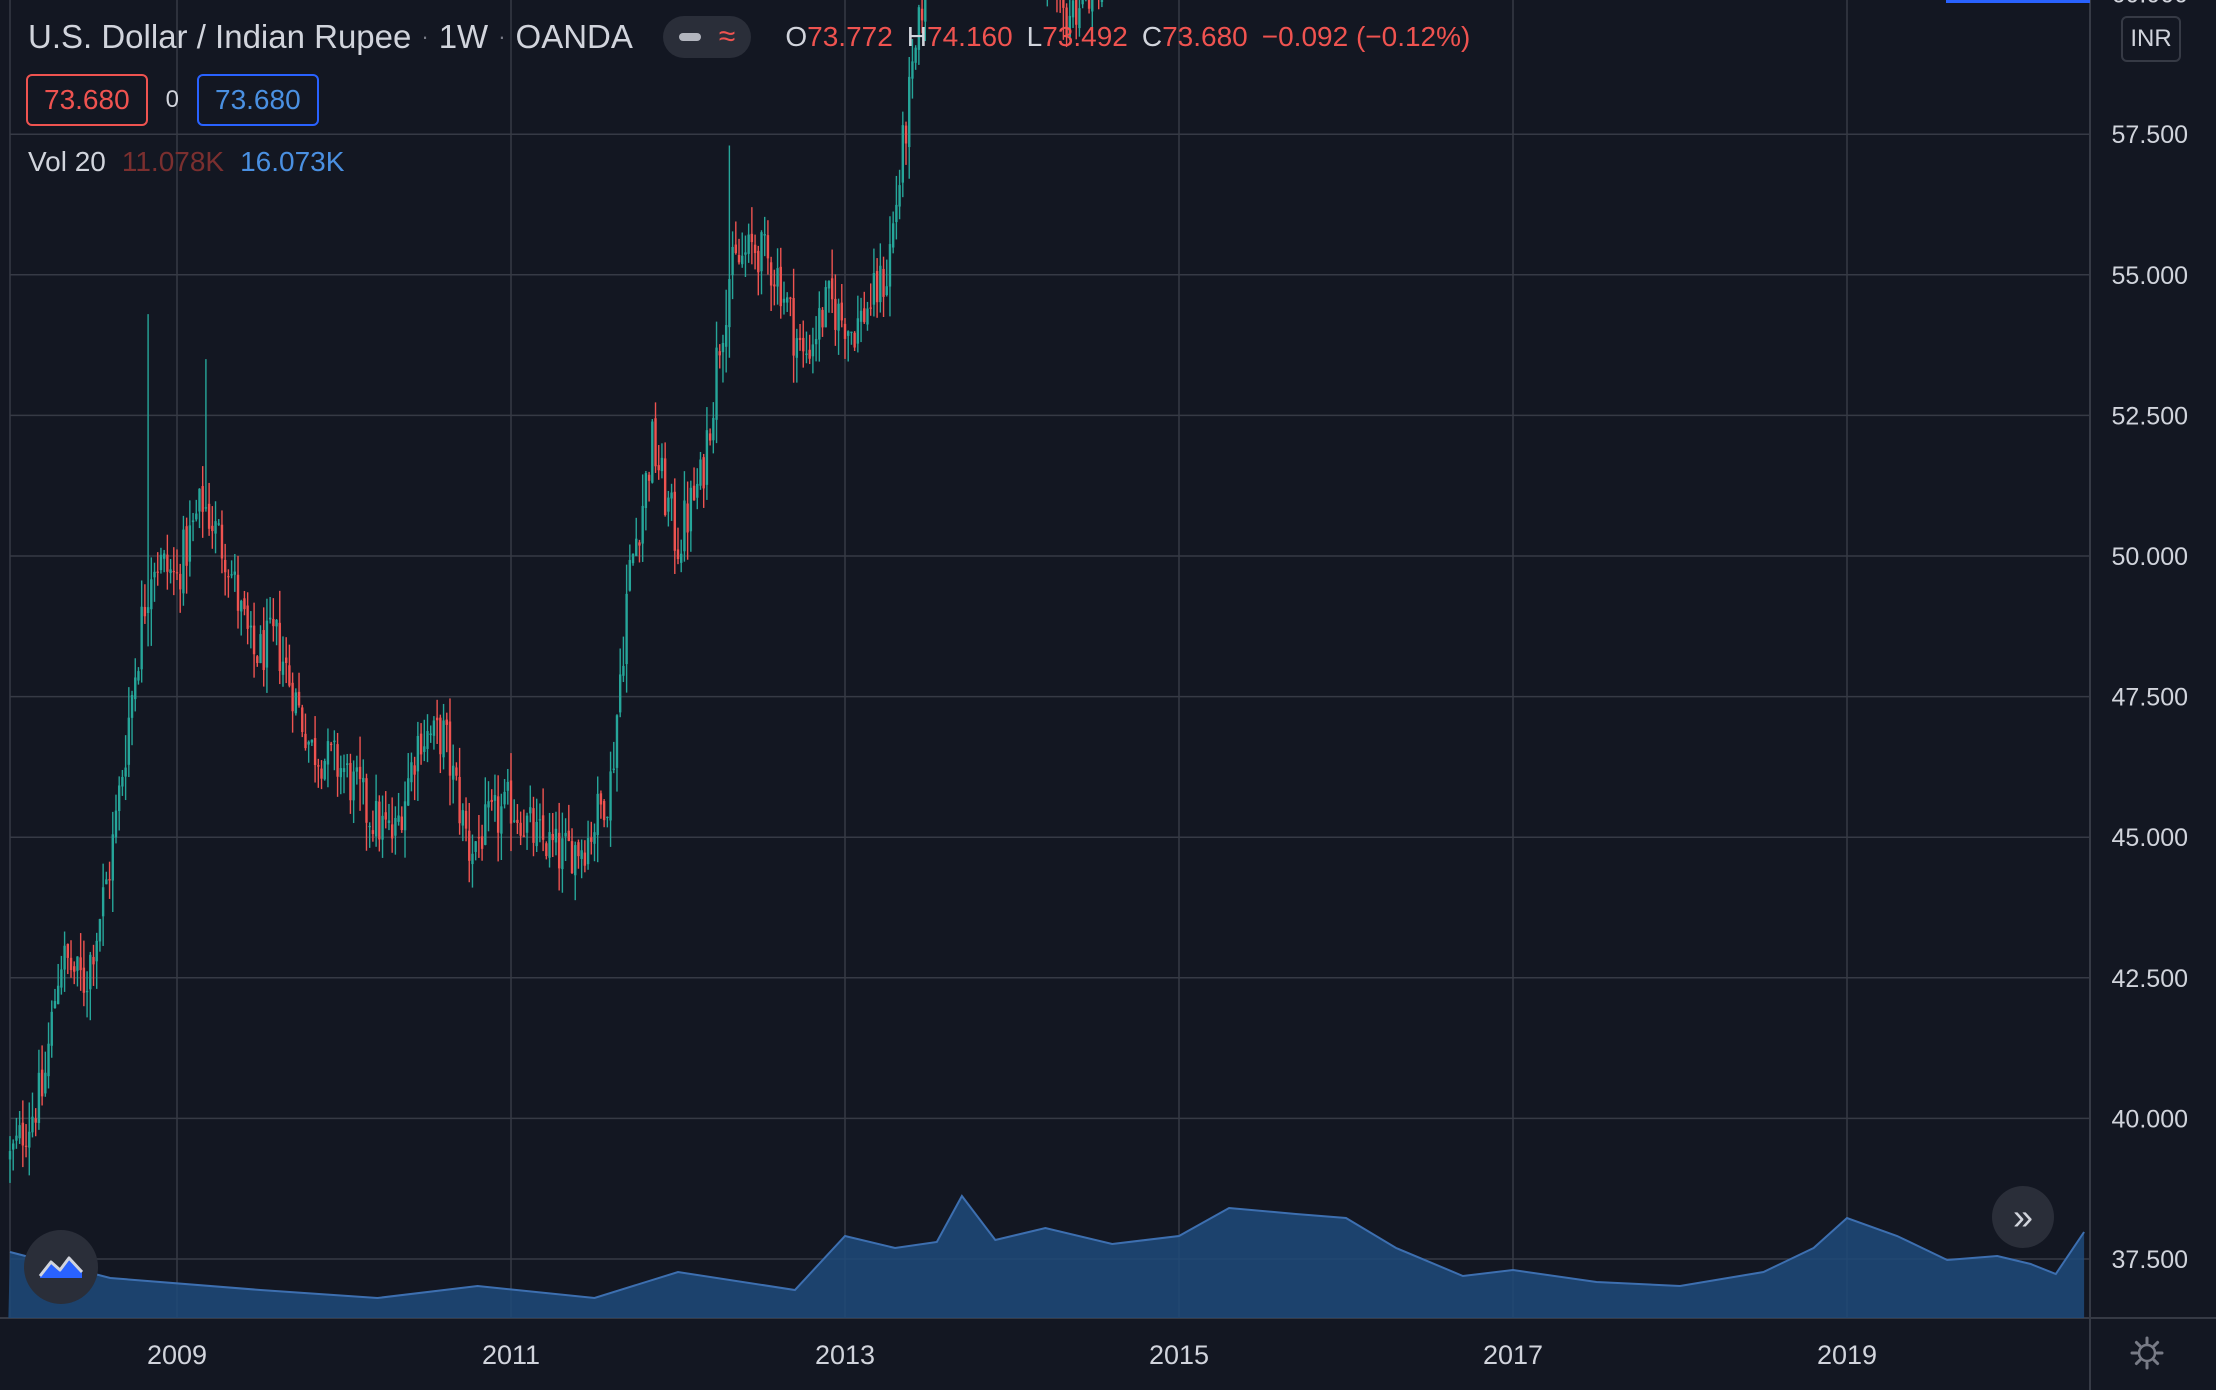 The height and width of the screenshot is (1390, 2216). Describe the element at coordinates (796, 36) in the screenshot. I see `open-label: O` at that location.